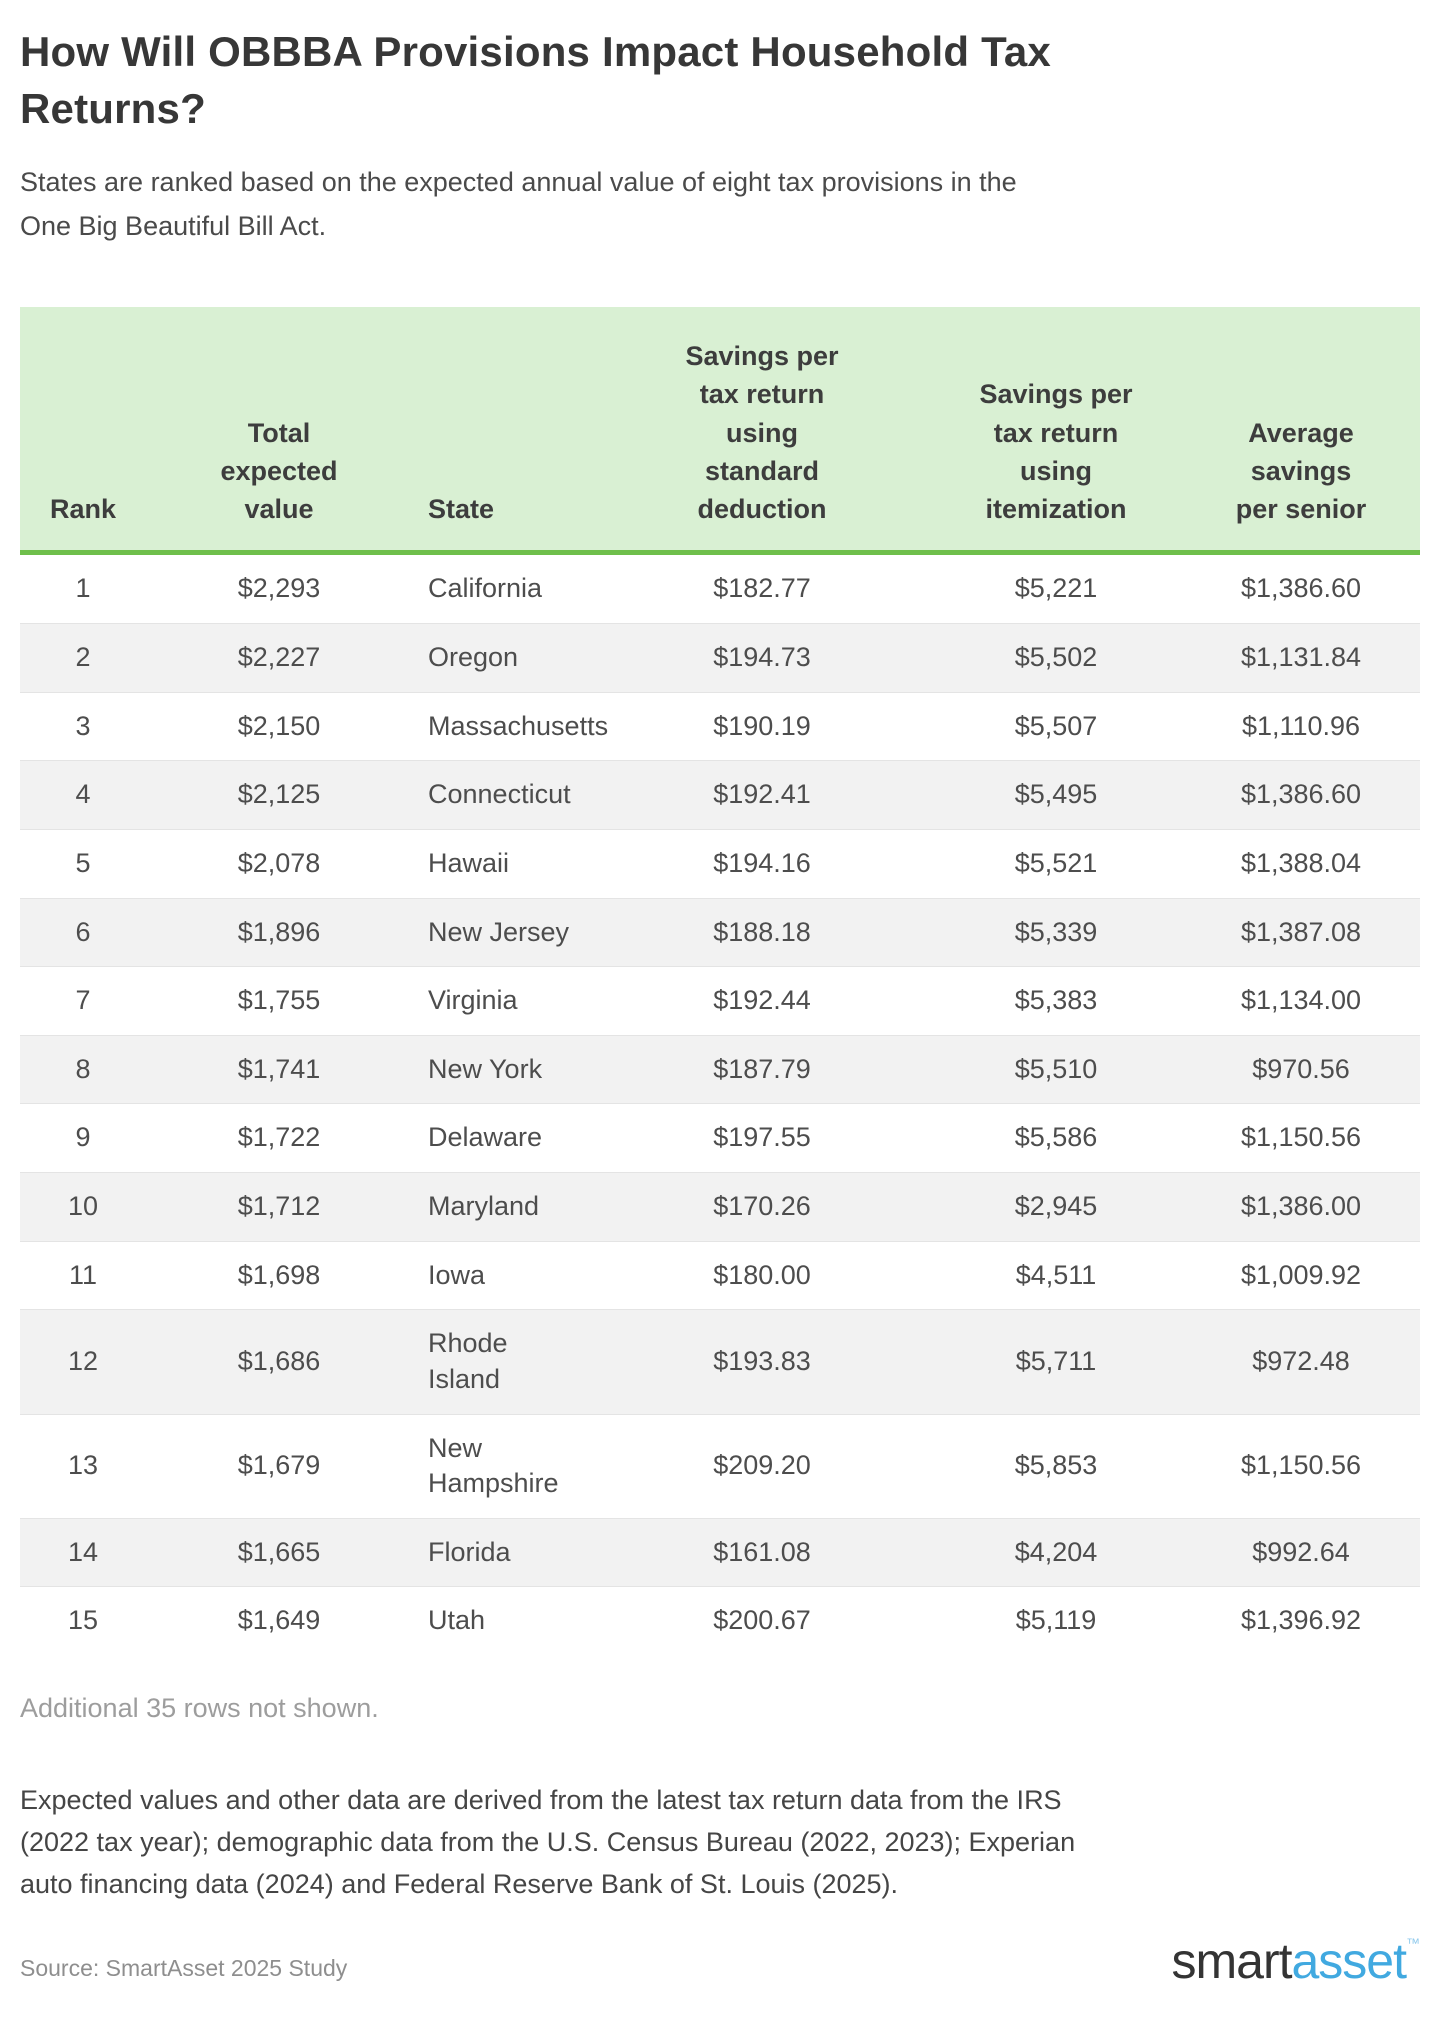 The height and width of the screenshot is (2034, 1440). I want to click on cell-rank: 13, so click(83, 1465).